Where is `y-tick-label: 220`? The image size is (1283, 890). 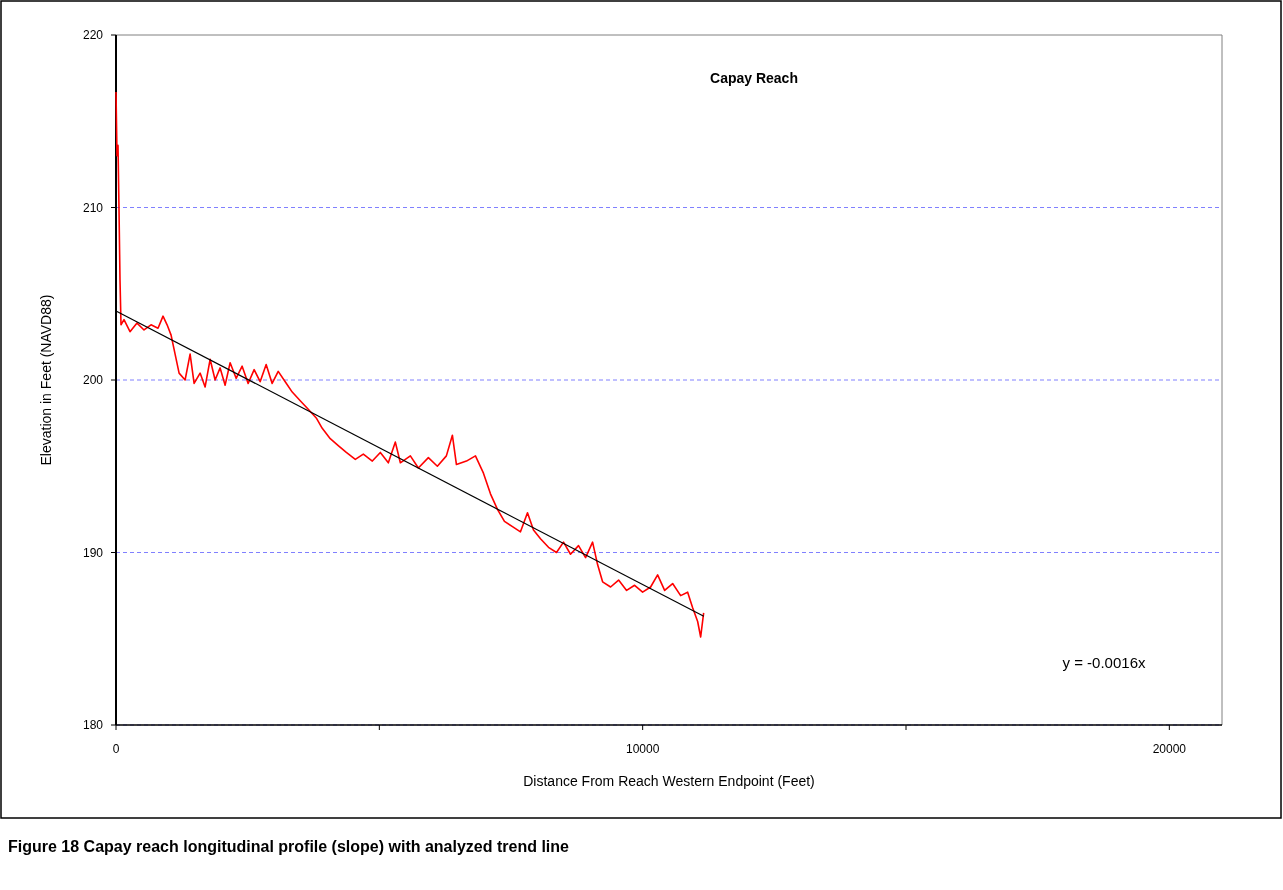 y-tick-label: 220 is located at coordinates (93, 35).